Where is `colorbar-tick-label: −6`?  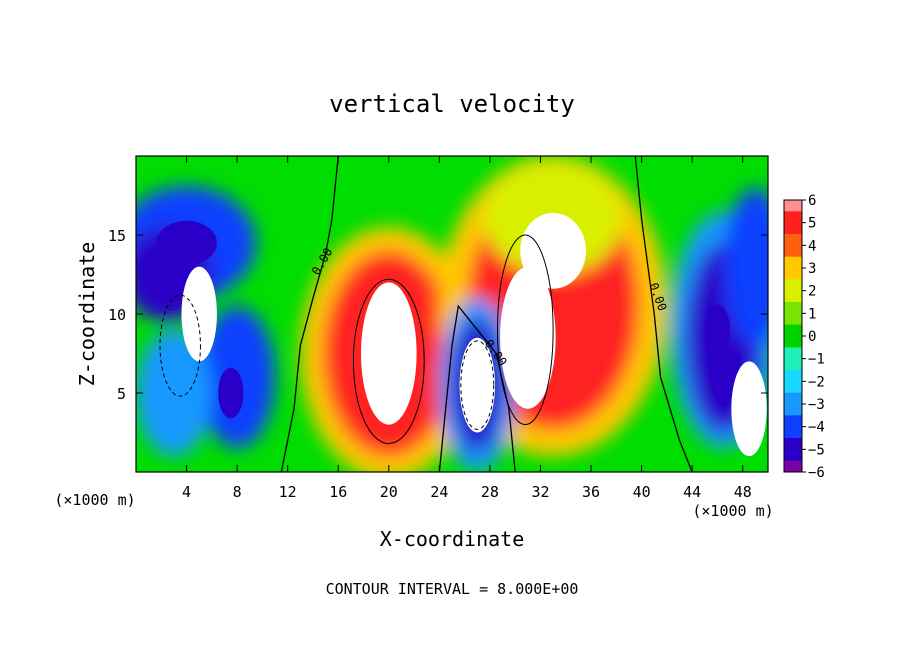 colorbar-tick-label: −6 is located at coordinates (816, 473).